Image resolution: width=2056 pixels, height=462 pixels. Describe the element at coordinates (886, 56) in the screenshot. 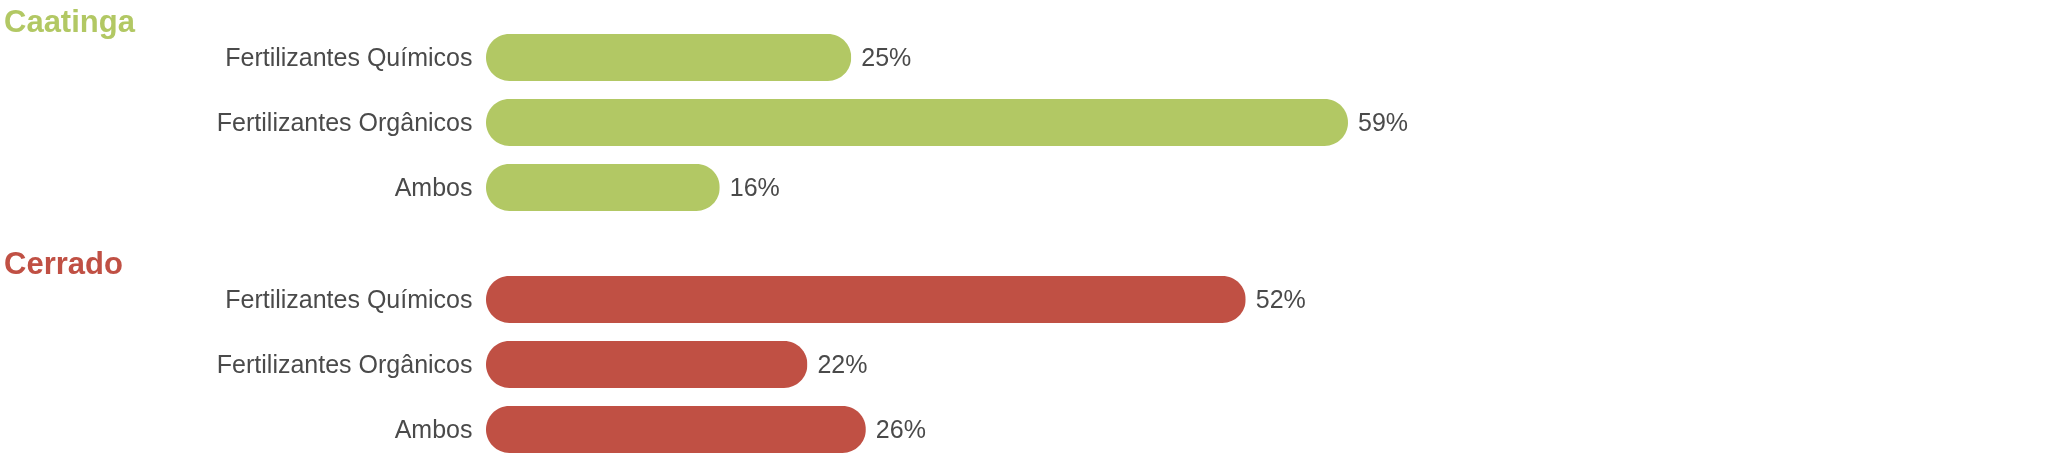

I see `data-label: 25%` at that location.